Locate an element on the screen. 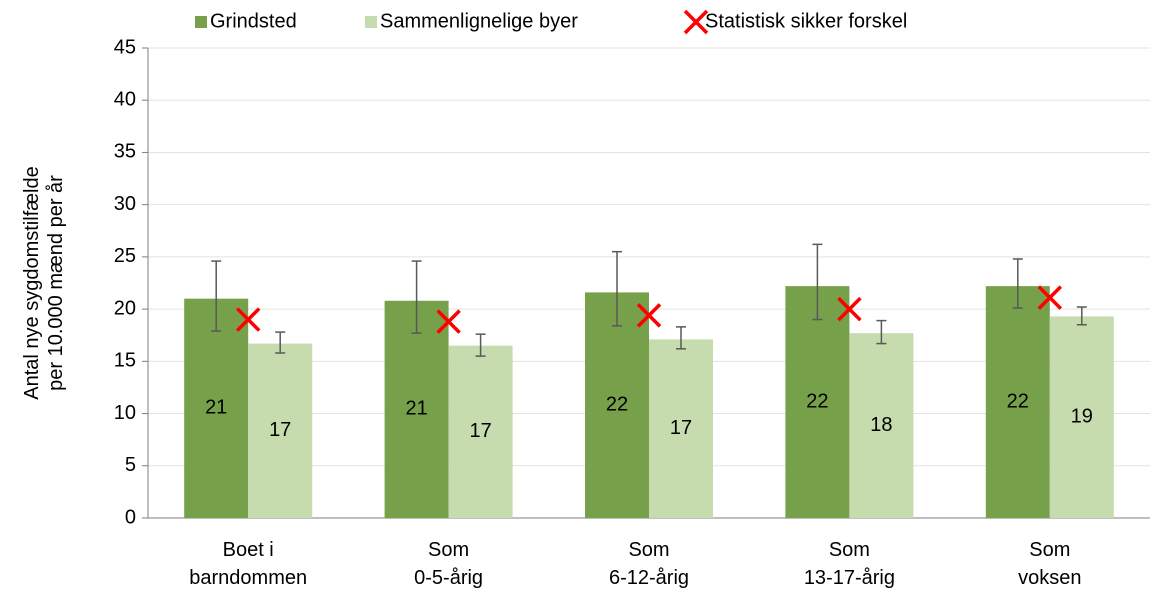 This screenshot has width=1176, height=596. x-tick-label: Som voksen is located at coordinates (1049, 564).